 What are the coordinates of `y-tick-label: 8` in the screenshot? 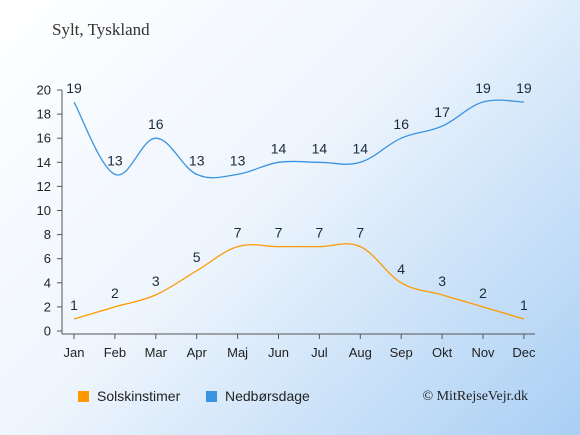 It's located at (47, 234).